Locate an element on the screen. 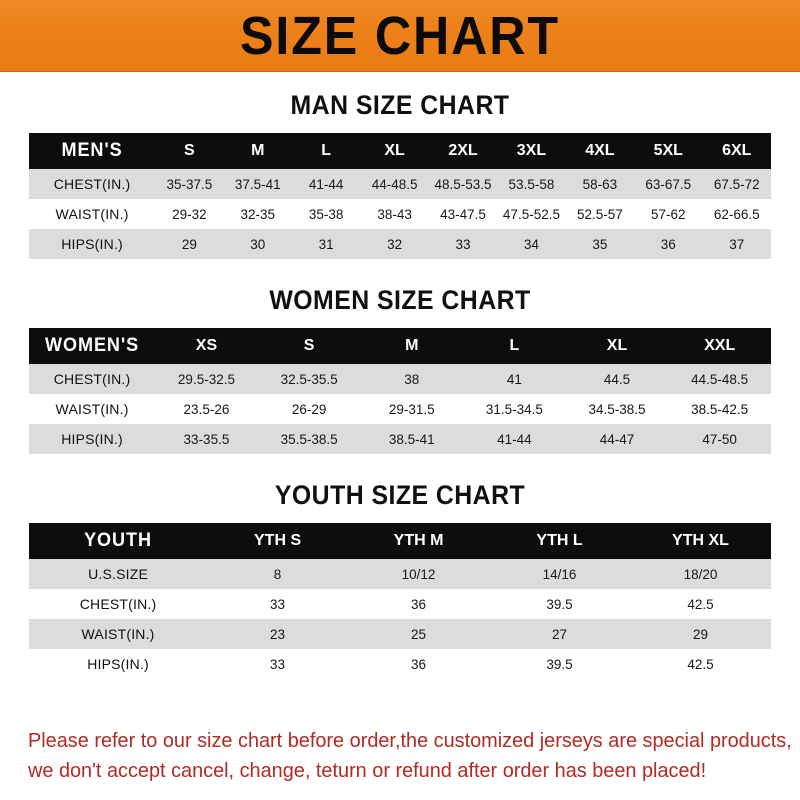  table-row: HIPS(IN.) 29 30 31 32 33 34 35 36 37 is located at coordinates (400, 244).